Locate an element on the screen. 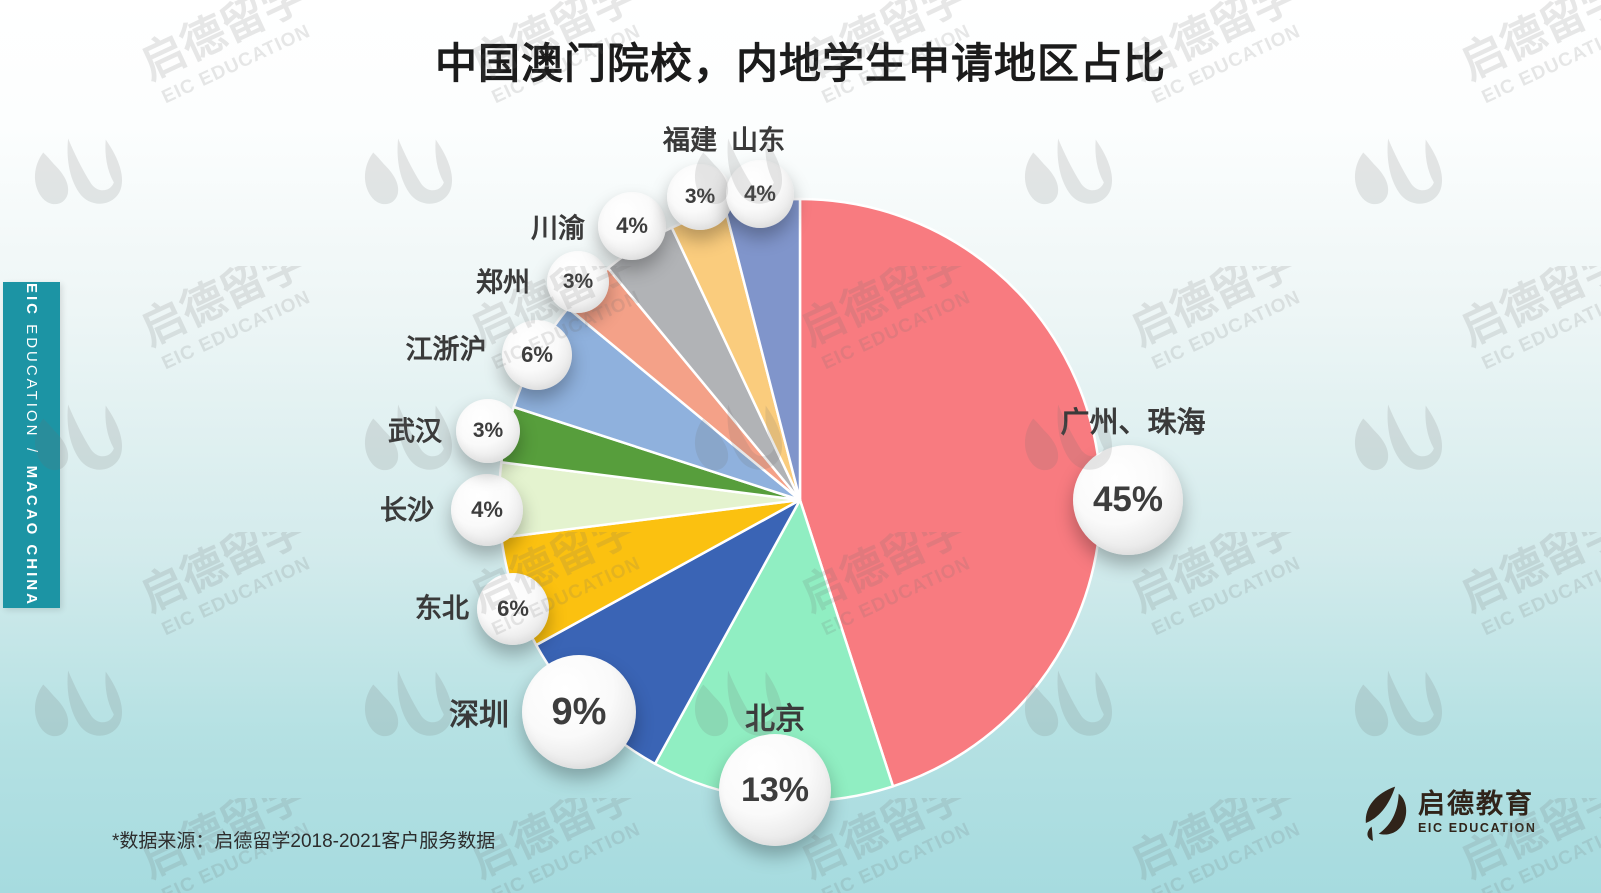 The width and height of the screenshot is (1601, 893). percent-ball-9: 3% is located at coordinates (700, 197).